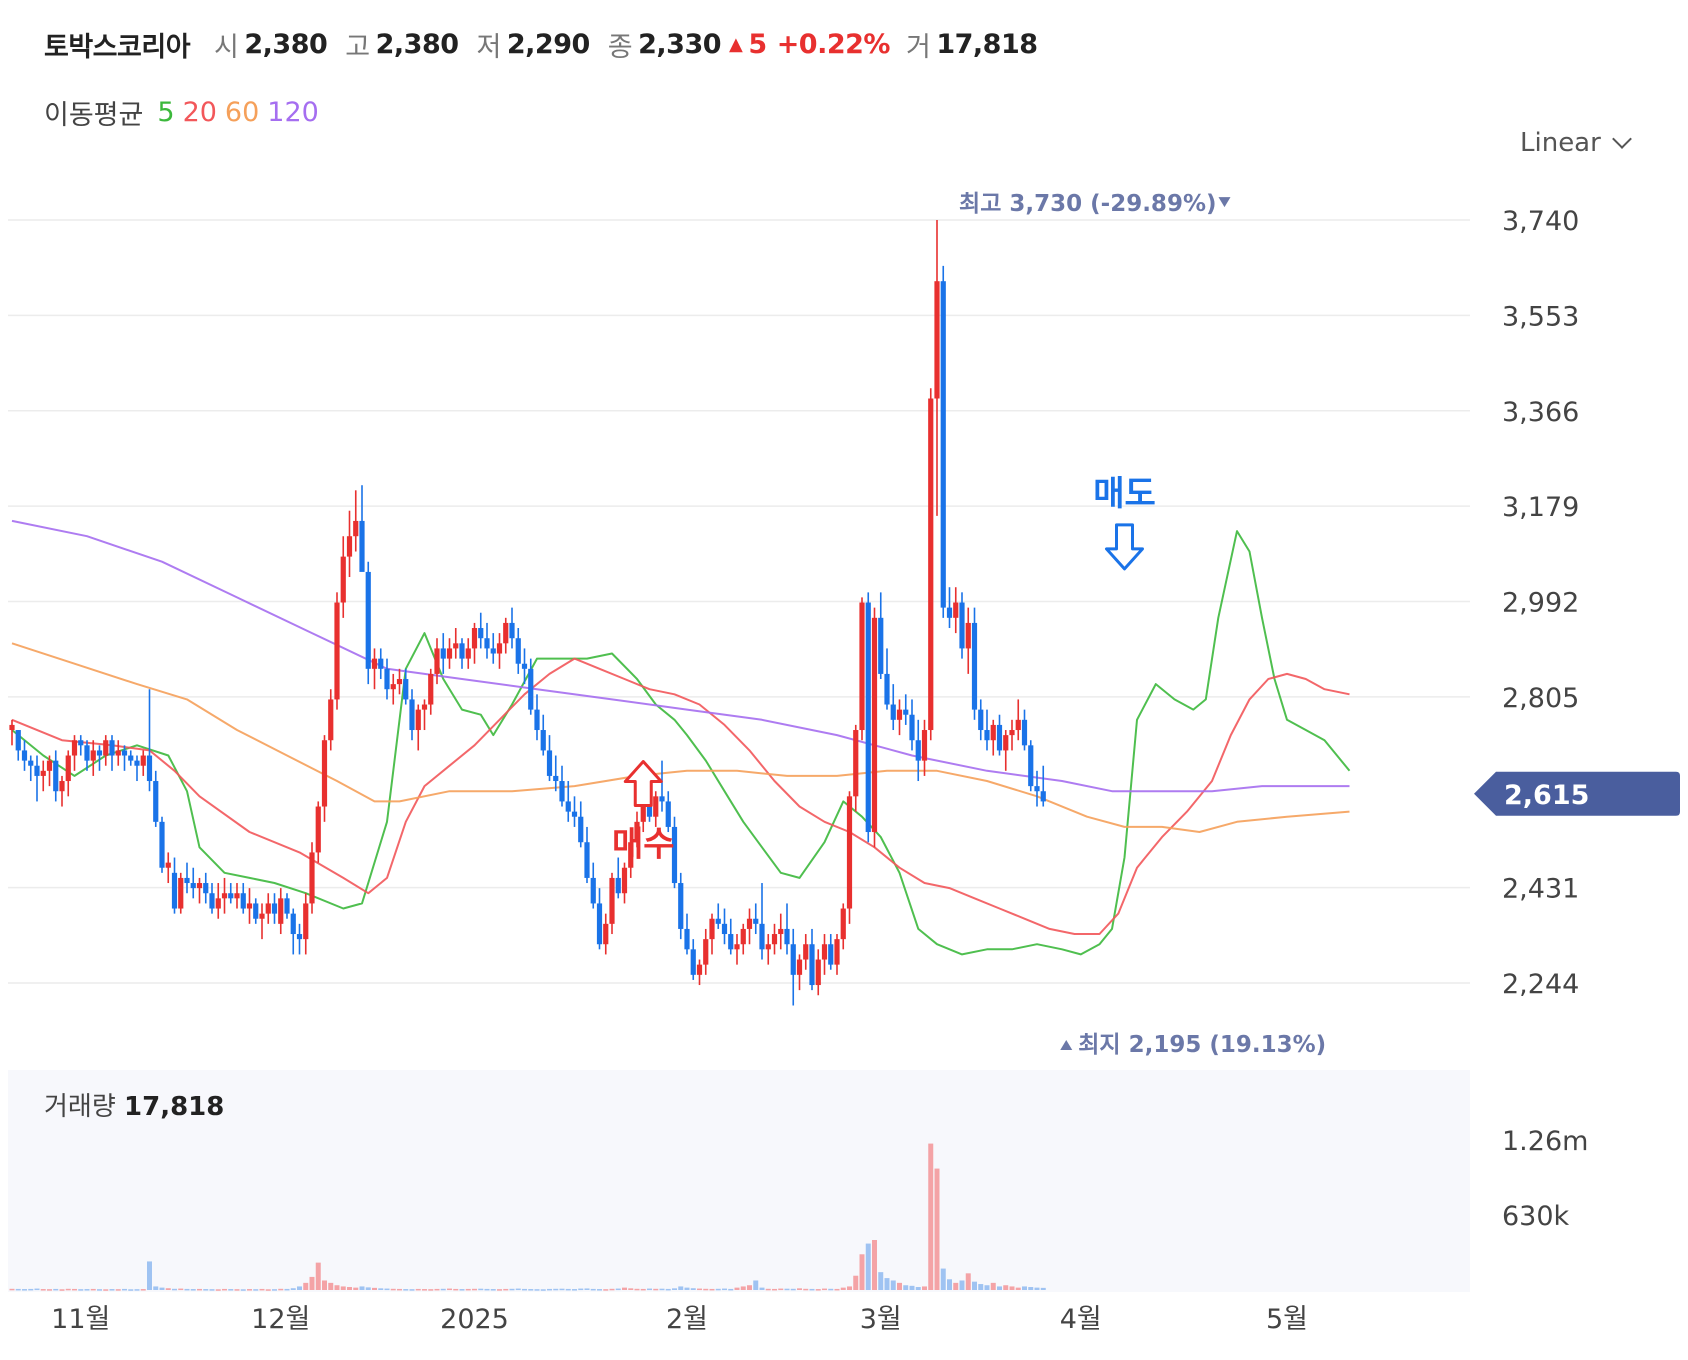  What do you see at coordinates (199, 112) in the screenshot?
I see `ma-20-label: 20` at bounding box center [199, 112].